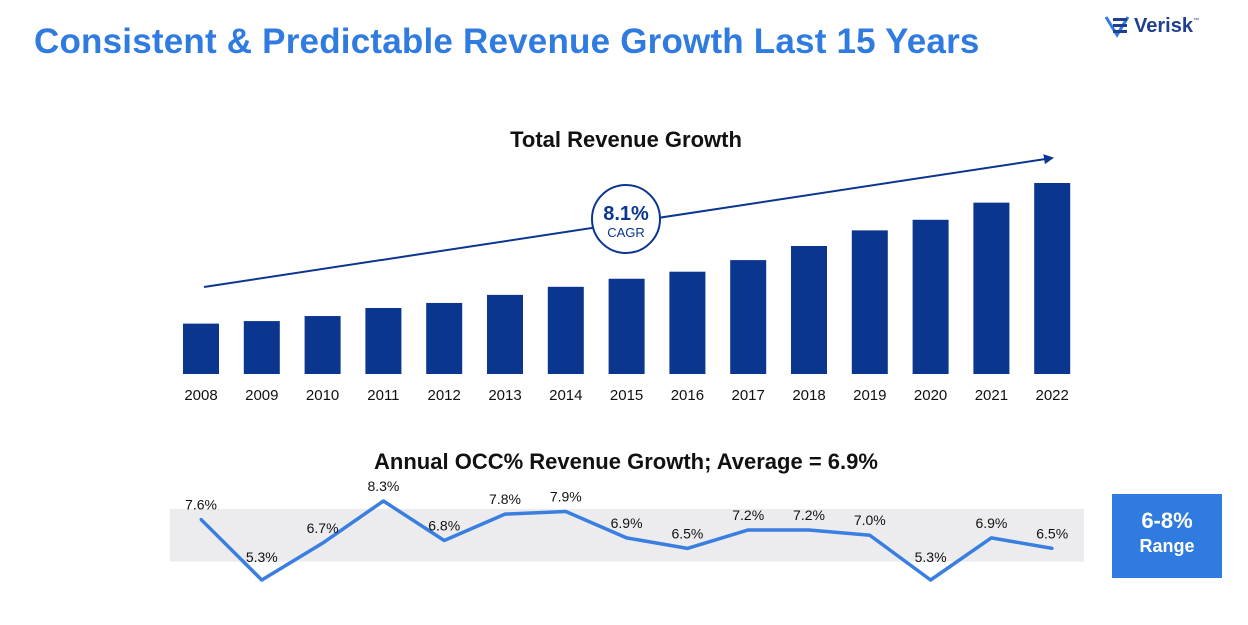 The width and height of the screenshot is (1248, 625). I want to click on bar-x-label-2008: 2008, so click(200, 395).